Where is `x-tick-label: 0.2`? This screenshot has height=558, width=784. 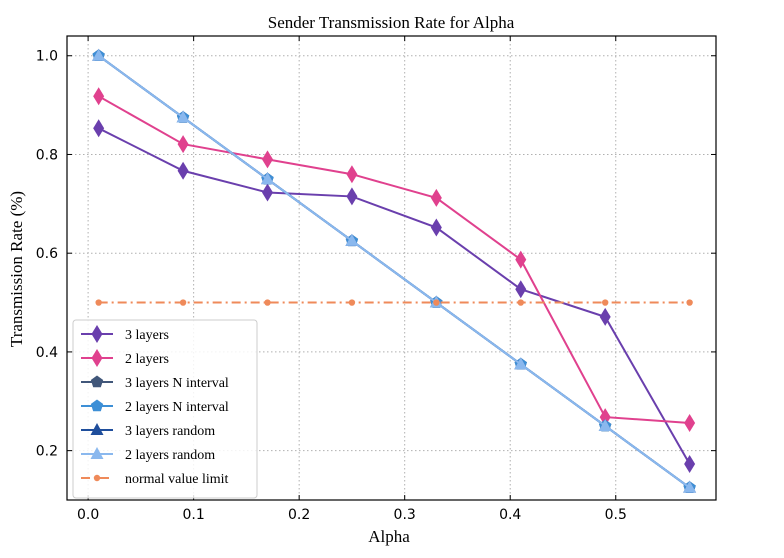
x-tick-label: 0.2 is located at coordinates (299, 515).